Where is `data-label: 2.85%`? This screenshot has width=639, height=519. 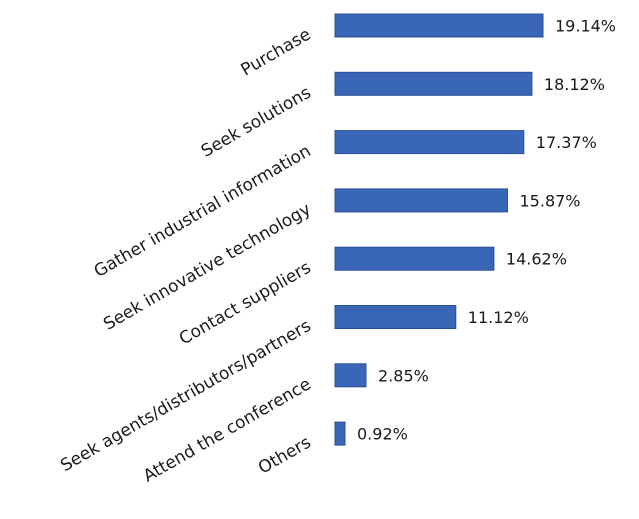 data-label: 2.85% is located at coordinates (403, 375).